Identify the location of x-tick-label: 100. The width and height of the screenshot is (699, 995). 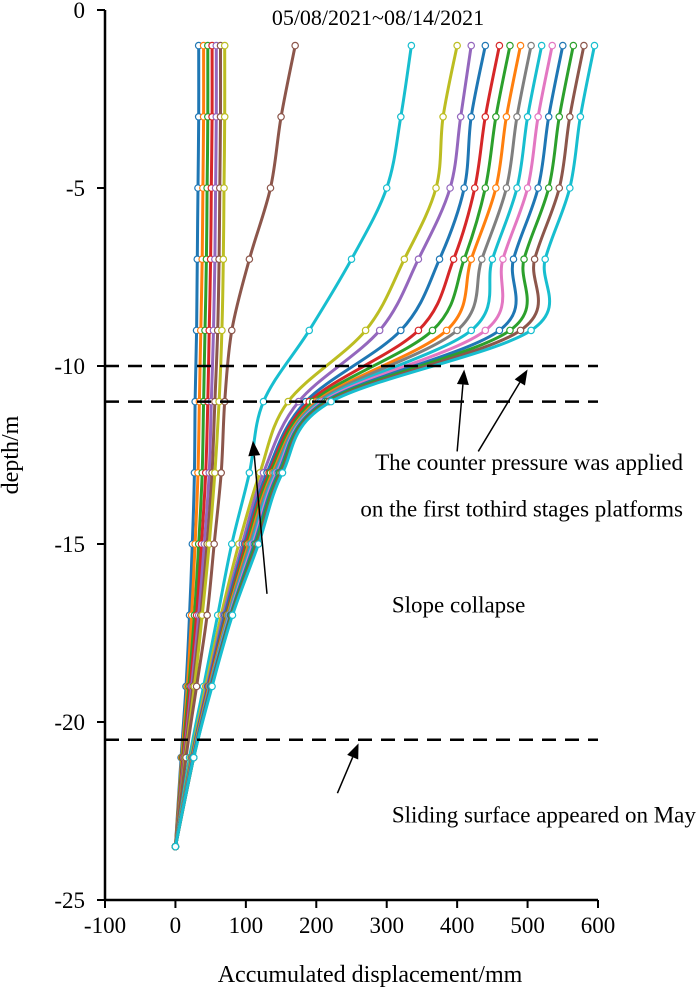
(246, 925).